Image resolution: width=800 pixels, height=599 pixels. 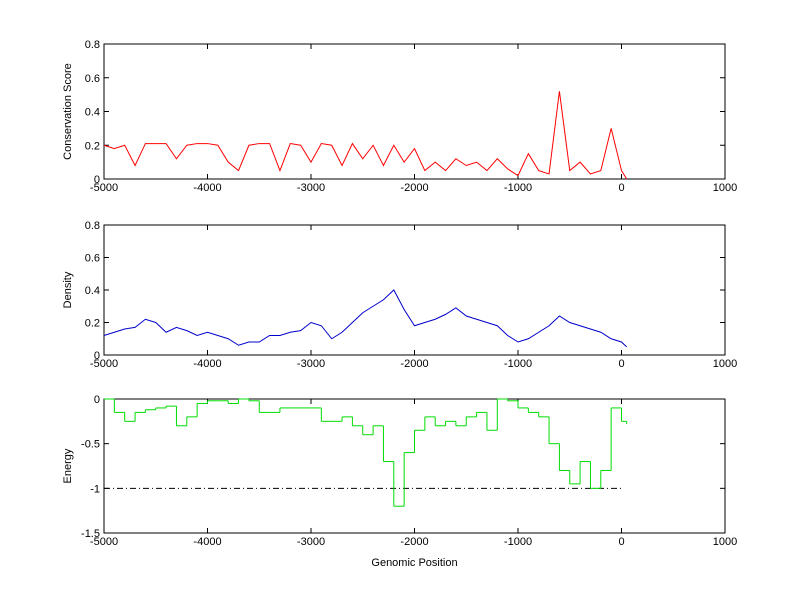 What do you see at coordinates (95, 489) in the screenshot?
I see `y-tick-label: -1` at bounding box center [95, 489].